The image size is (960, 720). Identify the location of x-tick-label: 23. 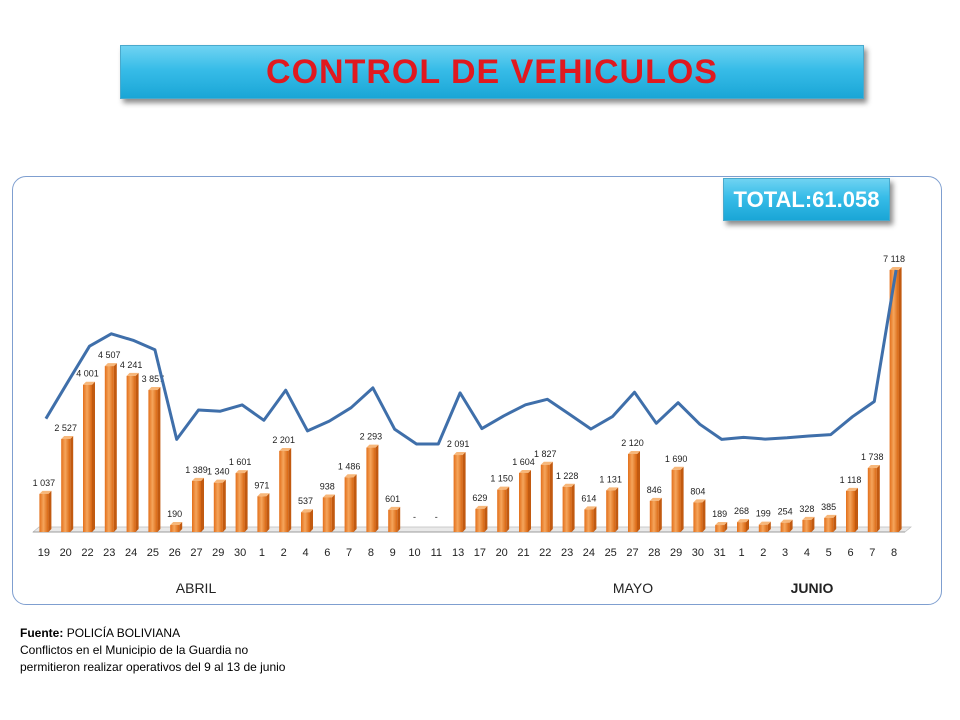
(567, 553).